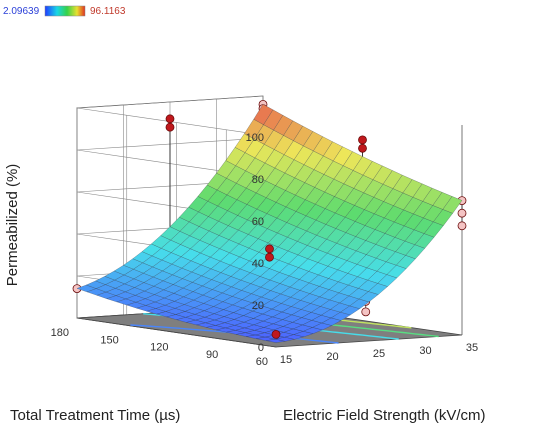 The image size is (550, 448). I want to click on surface-cell, so click(452, 205).